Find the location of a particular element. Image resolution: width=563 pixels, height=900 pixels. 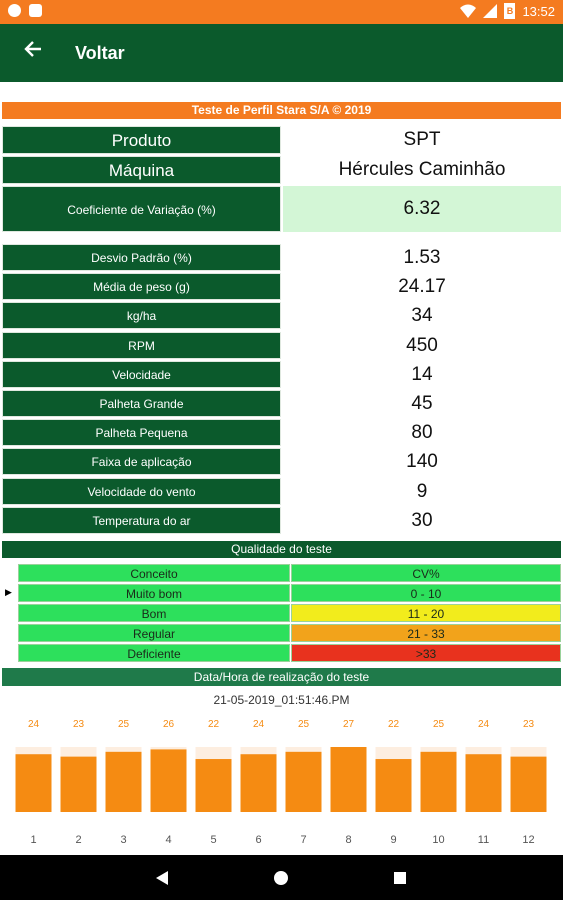

bar-value-label: 26 is located at coordinates (169, 724).